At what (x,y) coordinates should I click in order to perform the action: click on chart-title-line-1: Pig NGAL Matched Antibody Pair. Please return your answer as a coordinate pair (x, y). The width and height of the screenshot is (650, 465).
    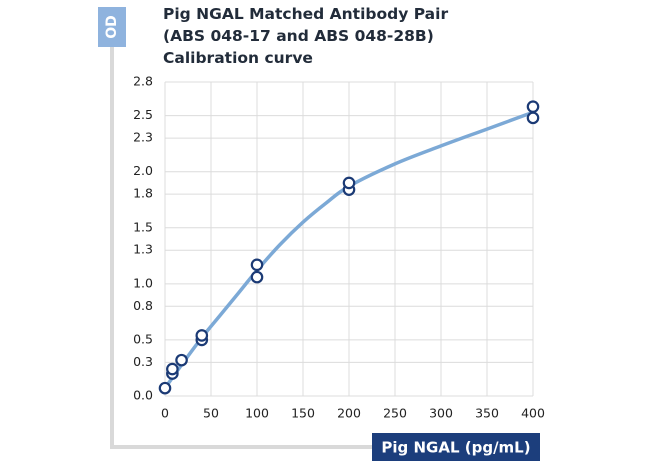
    Looking at the image, I should click on (305, 14).